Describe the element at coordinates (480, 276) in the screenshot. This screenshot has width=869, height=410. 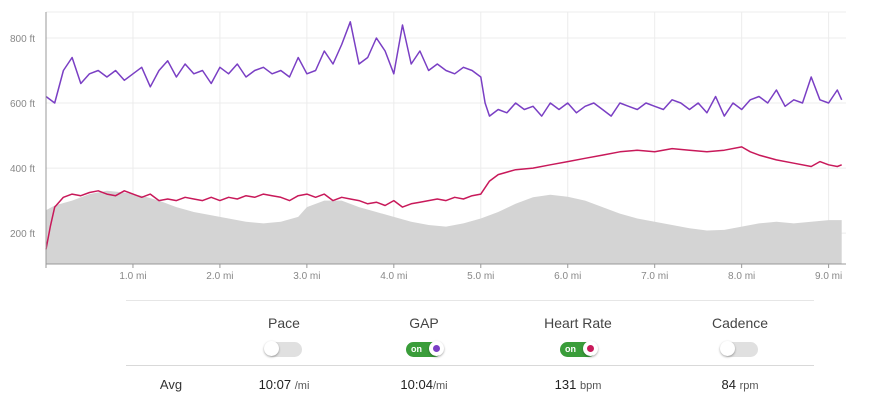
I see `x-tick-label-5: 5.0 mi` at that location.